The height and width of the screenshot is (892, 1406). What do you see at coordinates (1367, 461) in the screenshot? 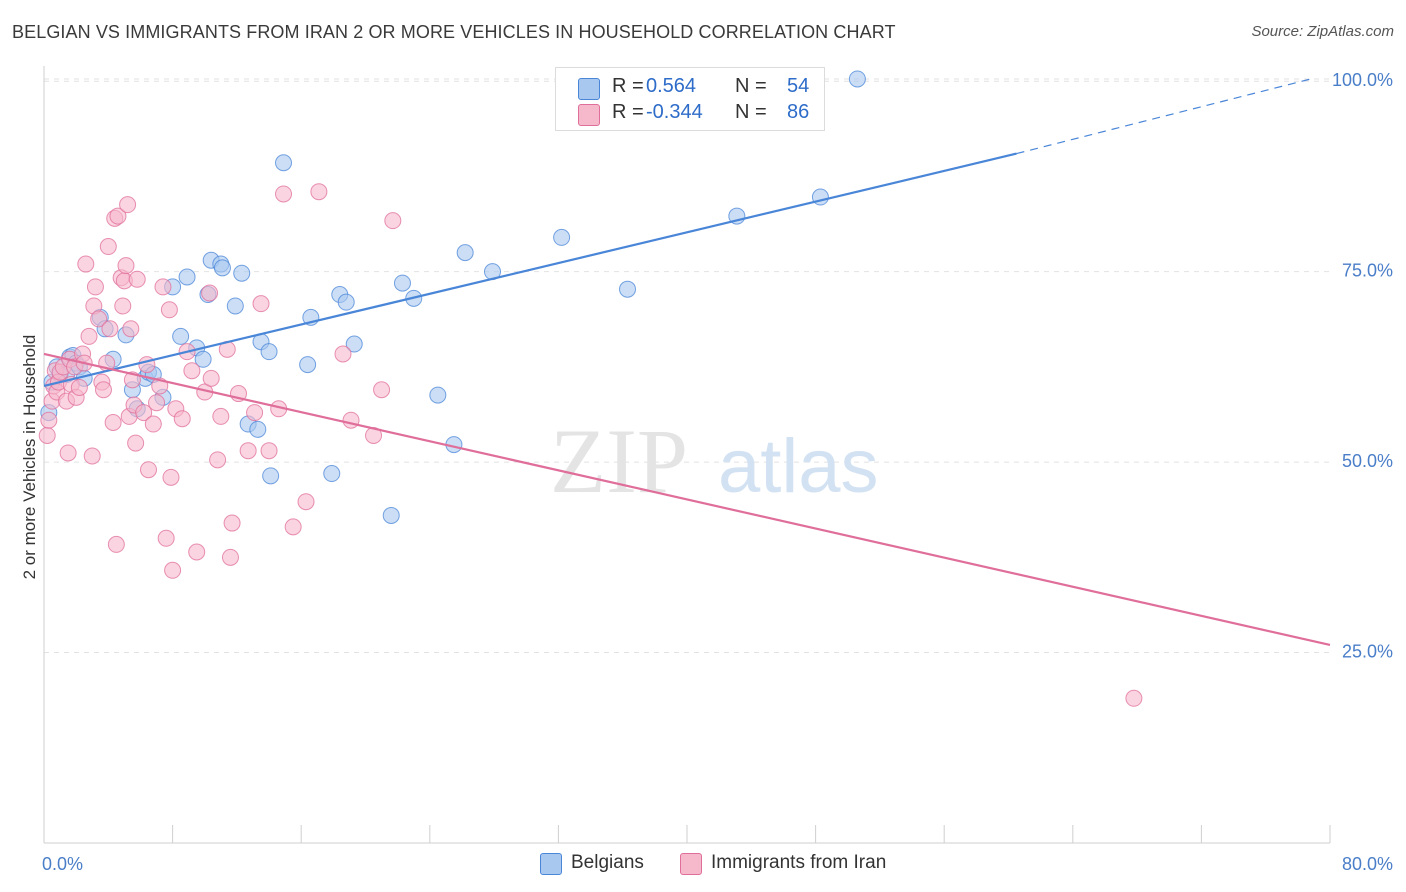
I see `y-tick-label: 50.0%` at bounding box center [1367, 461].